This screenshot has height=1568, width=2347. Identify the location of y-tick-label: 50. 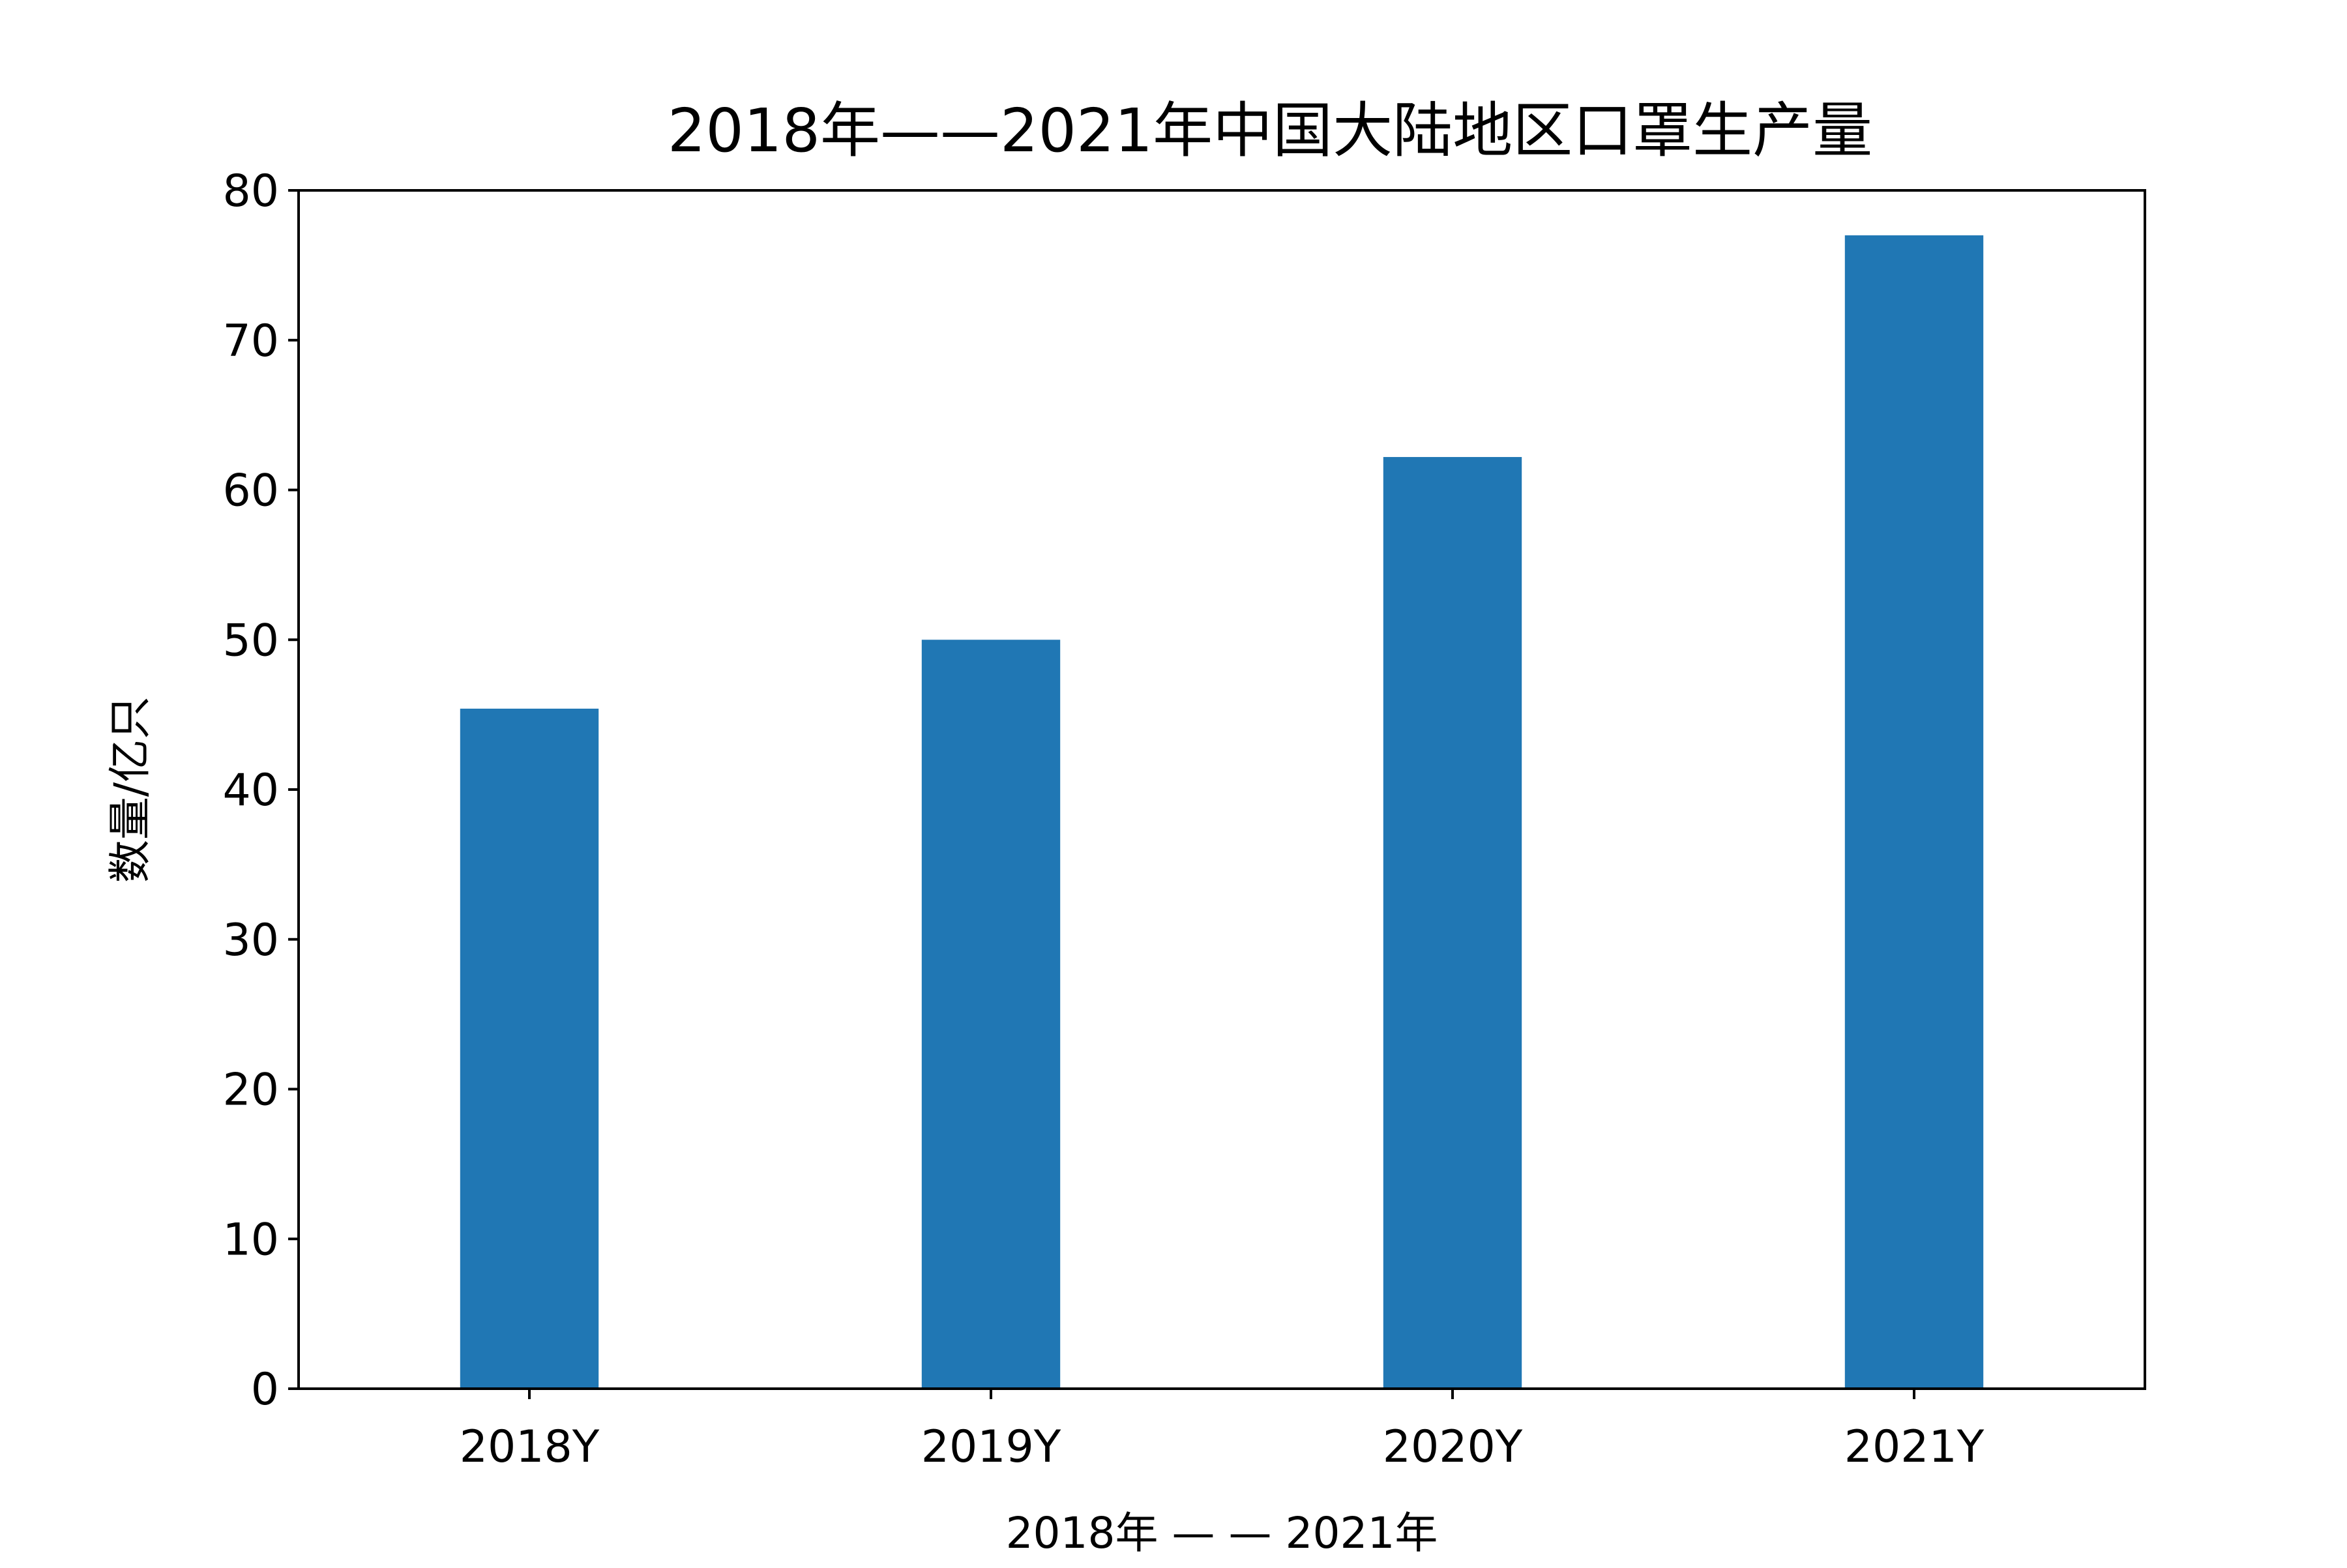
(250, 641).